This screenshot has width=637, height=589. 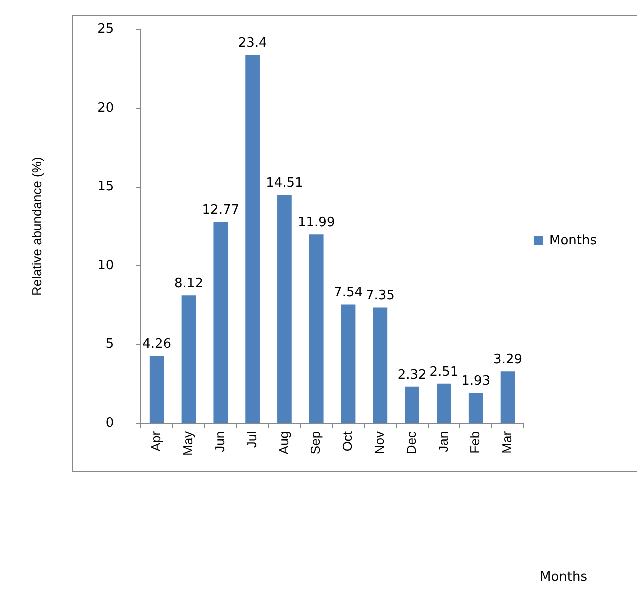 What do you see at coordinates (252, 439) in the screenshot?
I see `x-tick-label: Jul` at bounding box center [252, 439].